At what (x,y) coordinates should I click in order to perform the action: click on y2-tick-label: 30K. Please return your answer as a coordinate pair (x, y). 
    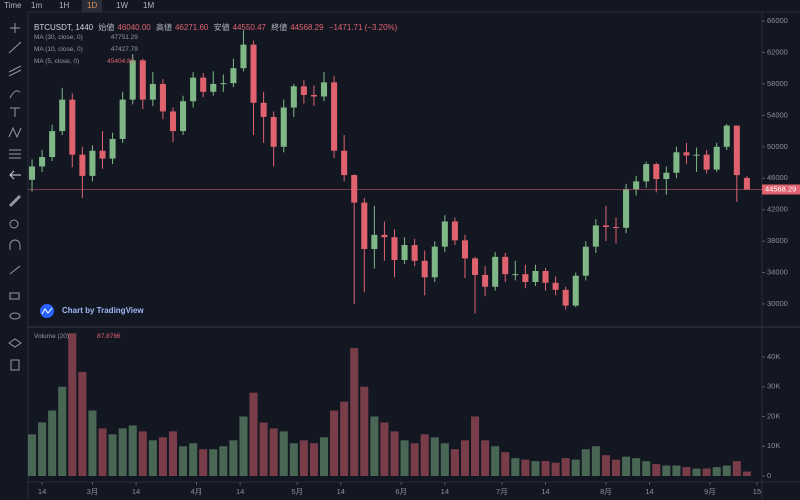
    Looking at the image, I should click on (773, 386).